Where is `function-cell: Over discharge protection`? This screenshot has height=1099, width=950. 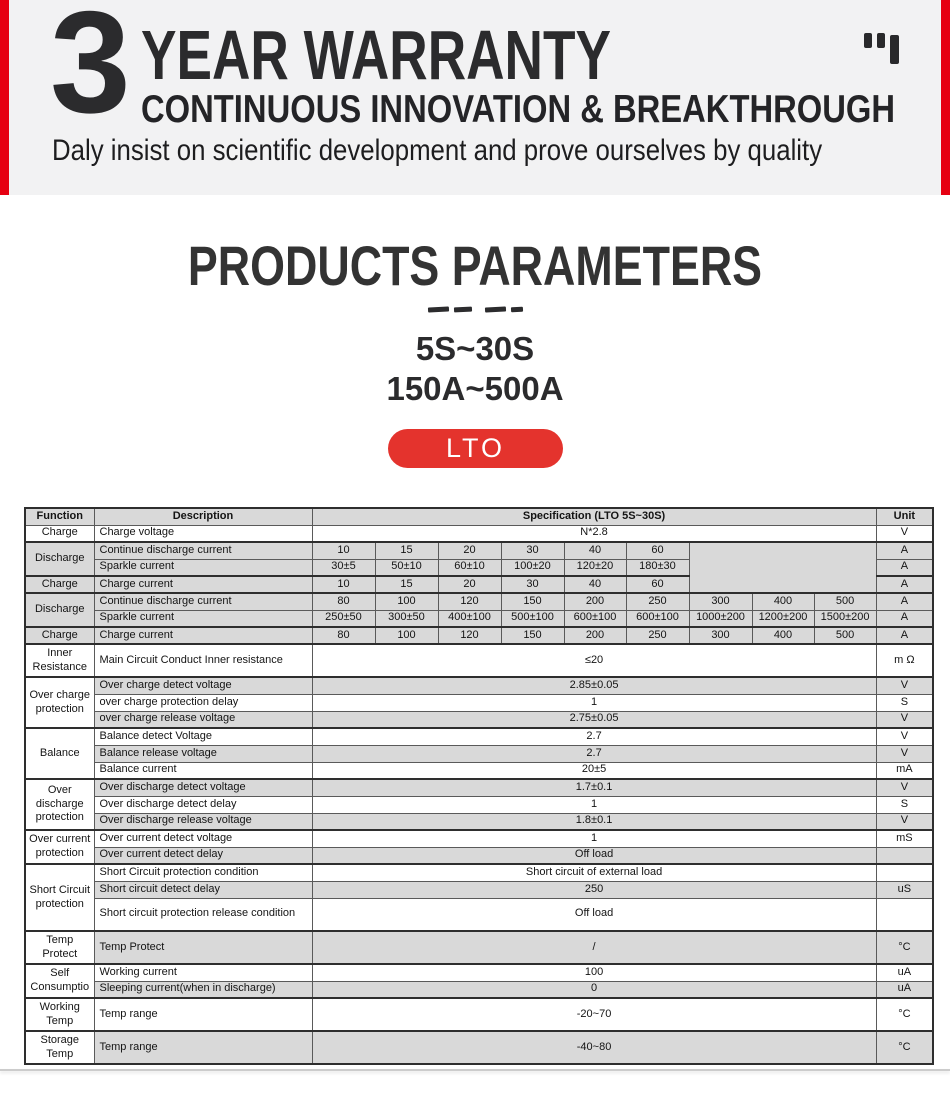
function-cell: Over discharge protection is located at coordinates (59, 804).